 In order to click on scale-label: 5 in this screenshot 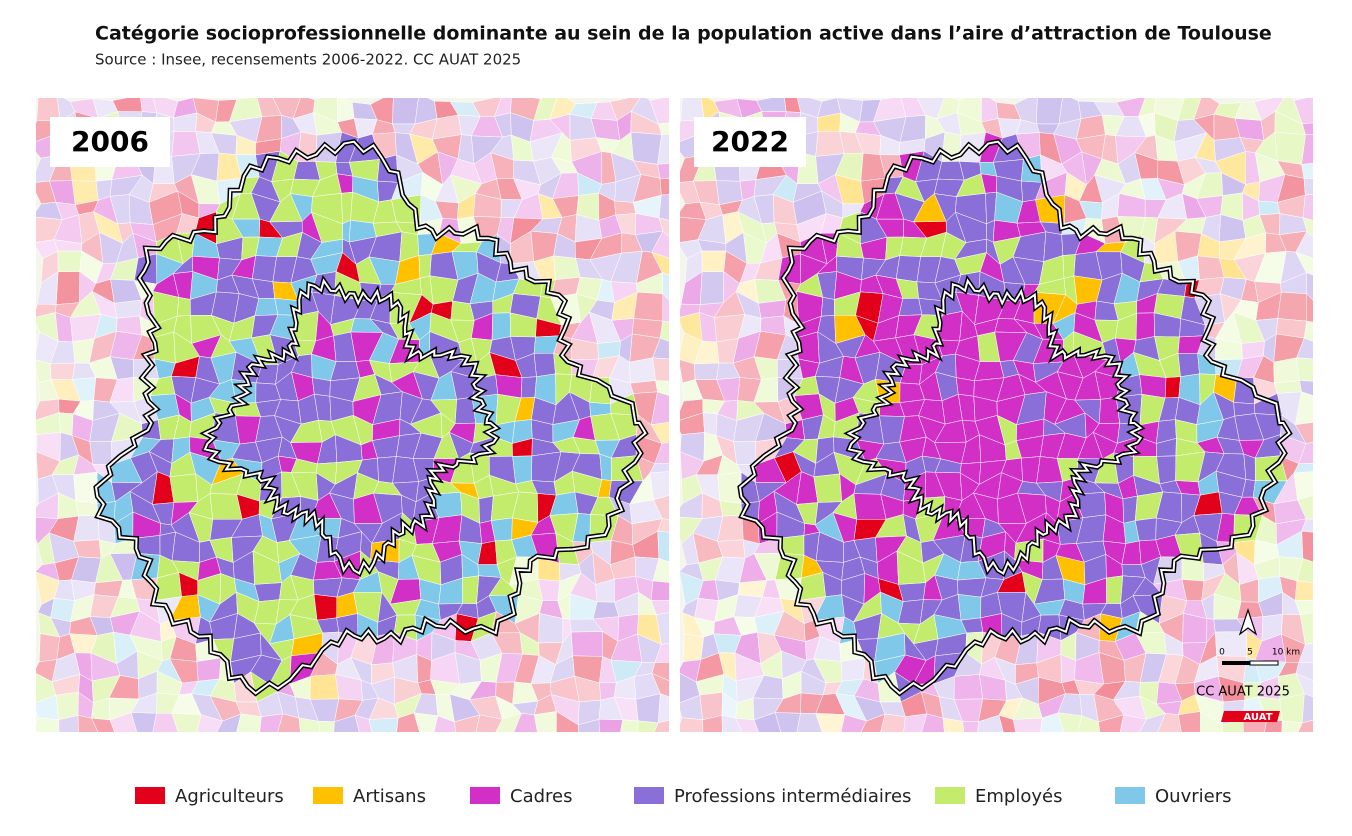, I will do `click(1250, 653)`.